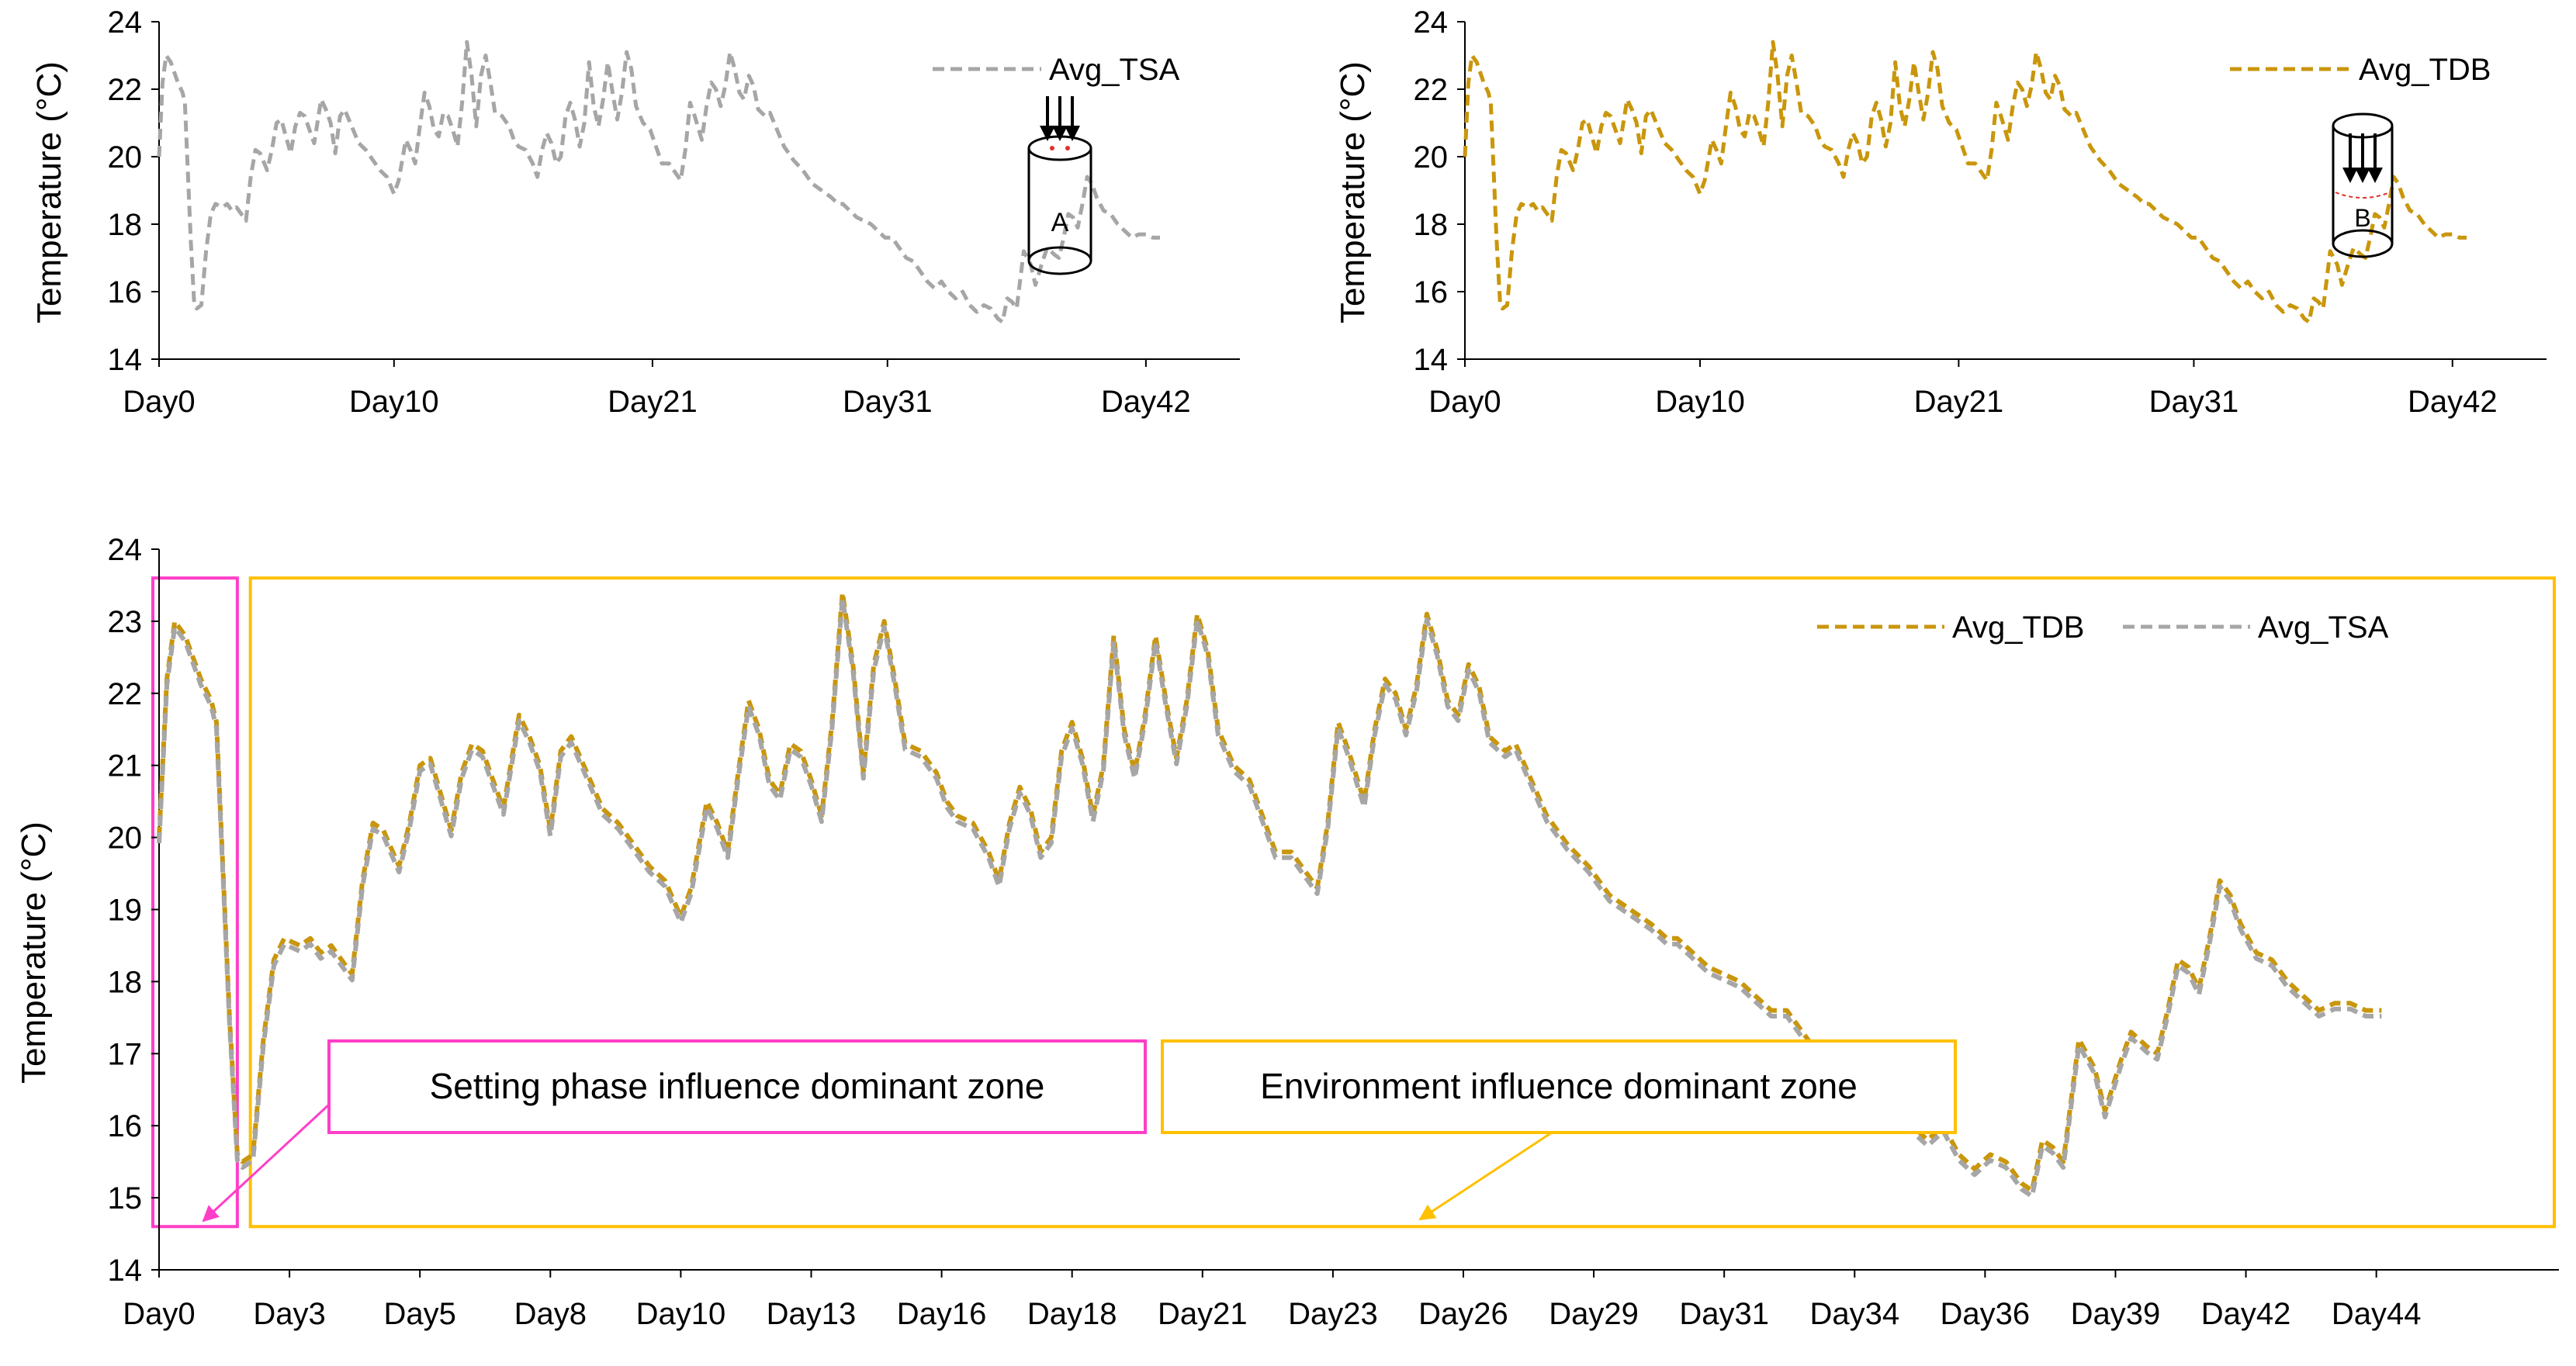 The image size is (2576, 1366). Describe the element at coordinates (1072, 1314) in the screenshot. I see `x-tick-label: Day18` at that location.